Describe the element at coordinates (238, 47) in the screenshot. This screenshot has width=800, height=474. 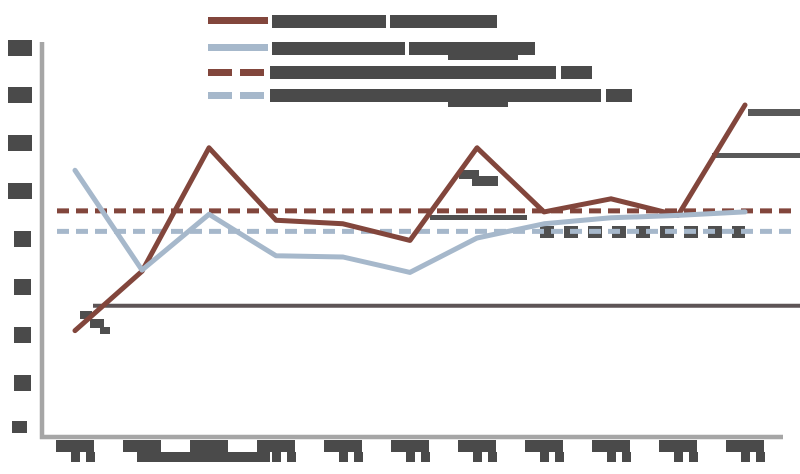
I see `legend-swatch-solid-blue-icon` at that location.